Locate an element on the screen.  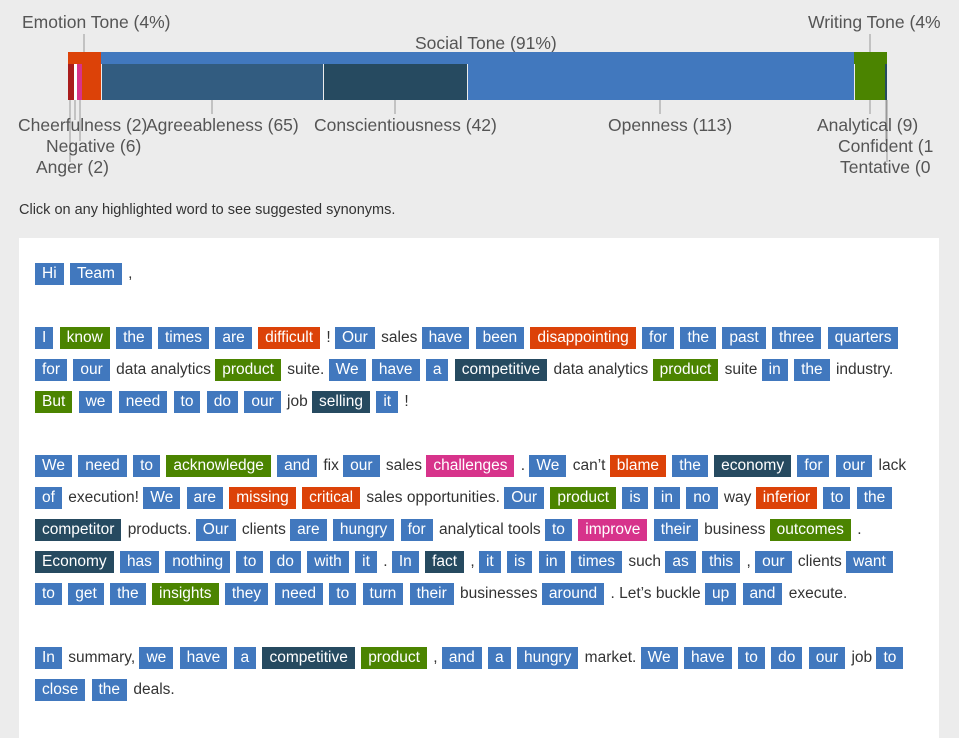
writing-tone-label: Writing Tone (4% is located at coordinates (874, 22).